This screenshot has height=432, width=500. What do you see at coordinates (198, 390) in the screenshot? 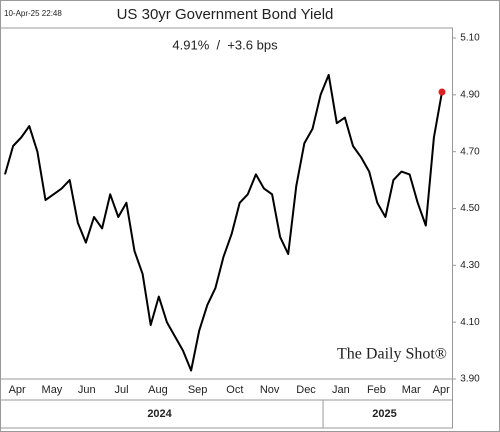
I see `x-tick-label: Sep` at bounding box center [198, 390].